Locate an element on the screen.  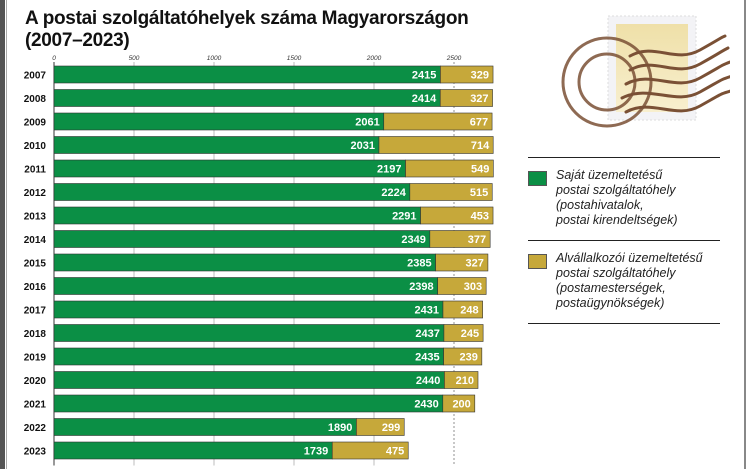
value-label-own: 2440 is located at coordinates (428, 381).